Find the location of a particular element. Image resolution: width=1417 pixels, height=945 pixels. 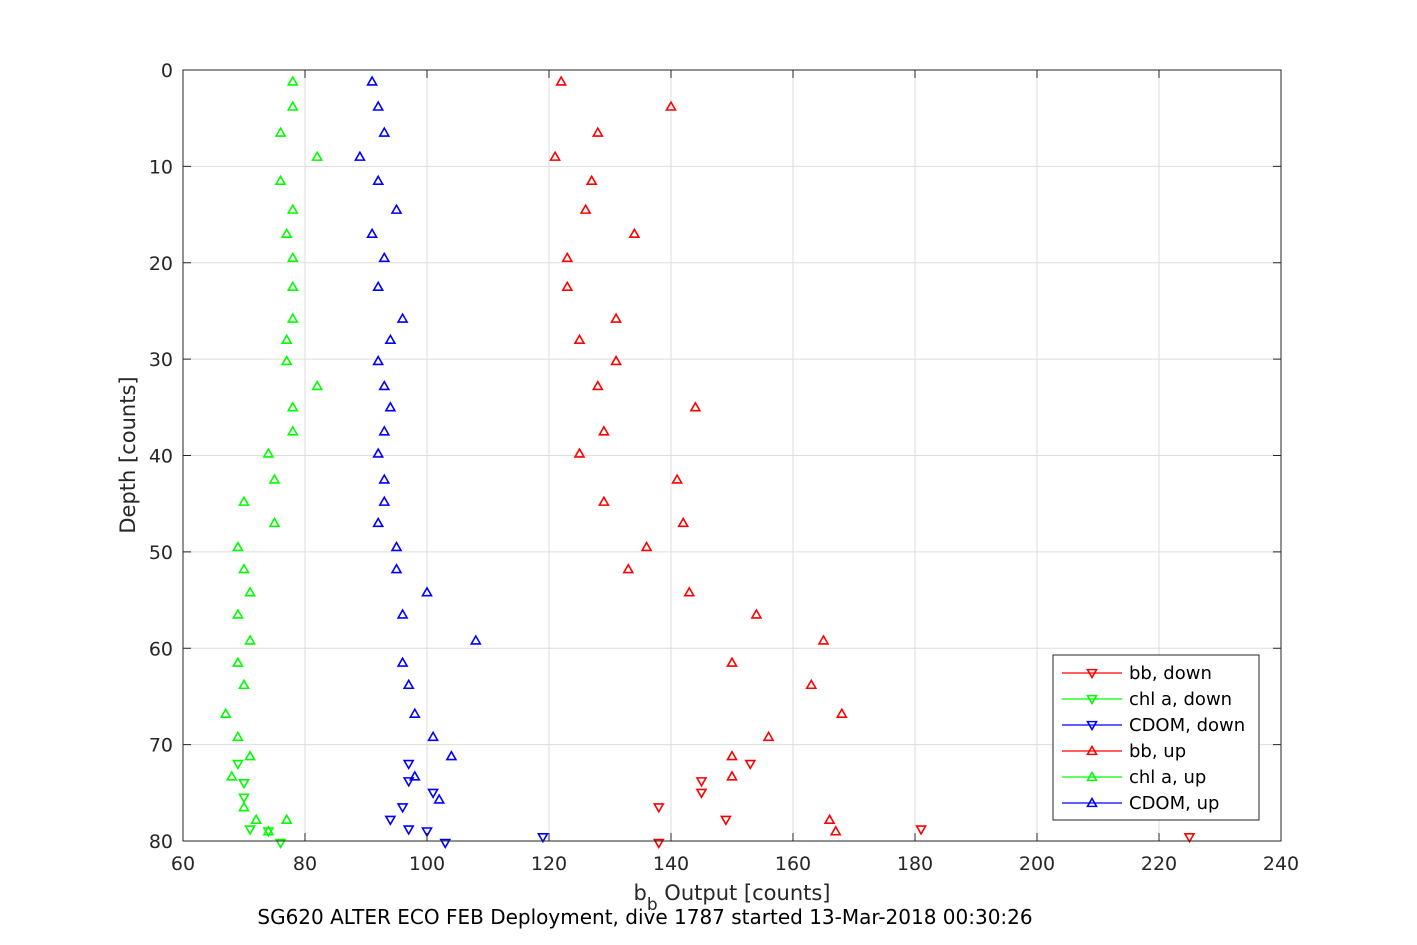

x-tick-label: 160 is located at coordinates (793, 864).